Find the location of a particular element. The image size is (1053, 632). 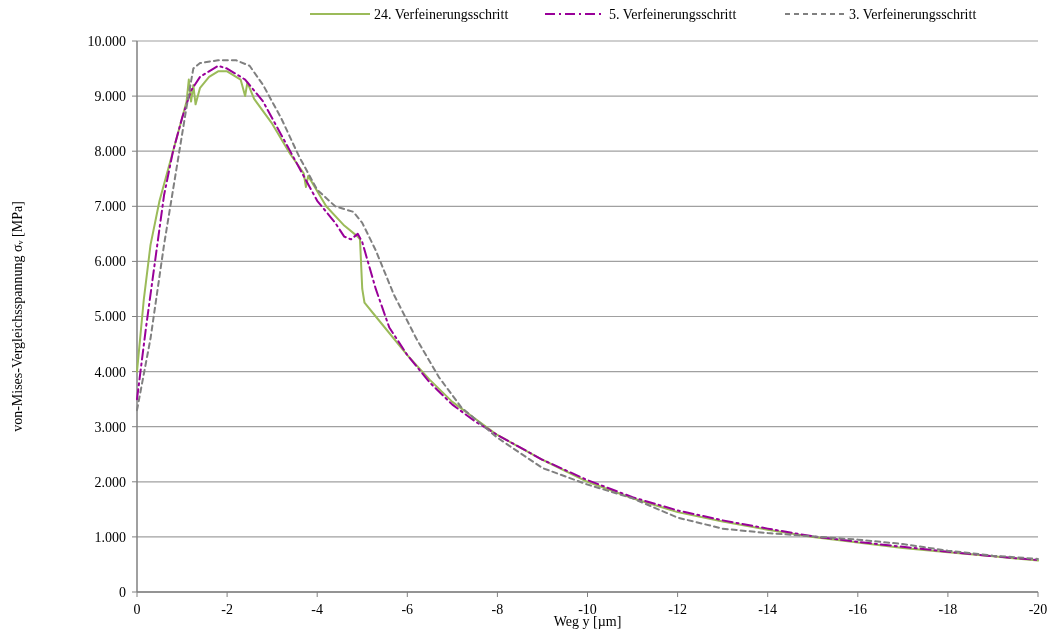

y-tick-label: 1.000 is located at coordinates (110, 537).